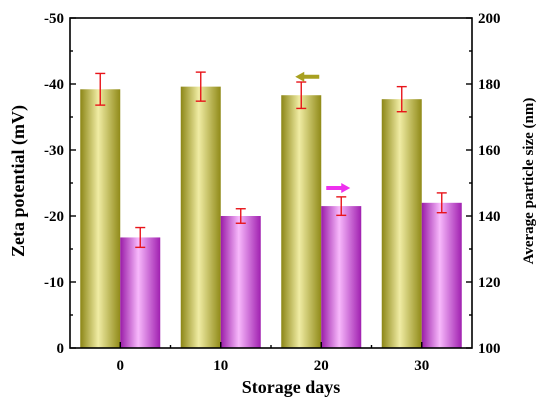  I want to click on left-tick-label: -30, so click(54, 151).